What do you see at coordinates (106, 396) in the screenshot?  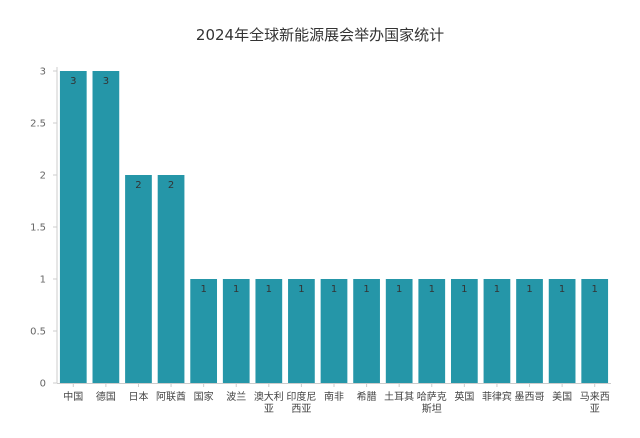 I see `x-tick-label: 德国` at bounding box center [106, 396].